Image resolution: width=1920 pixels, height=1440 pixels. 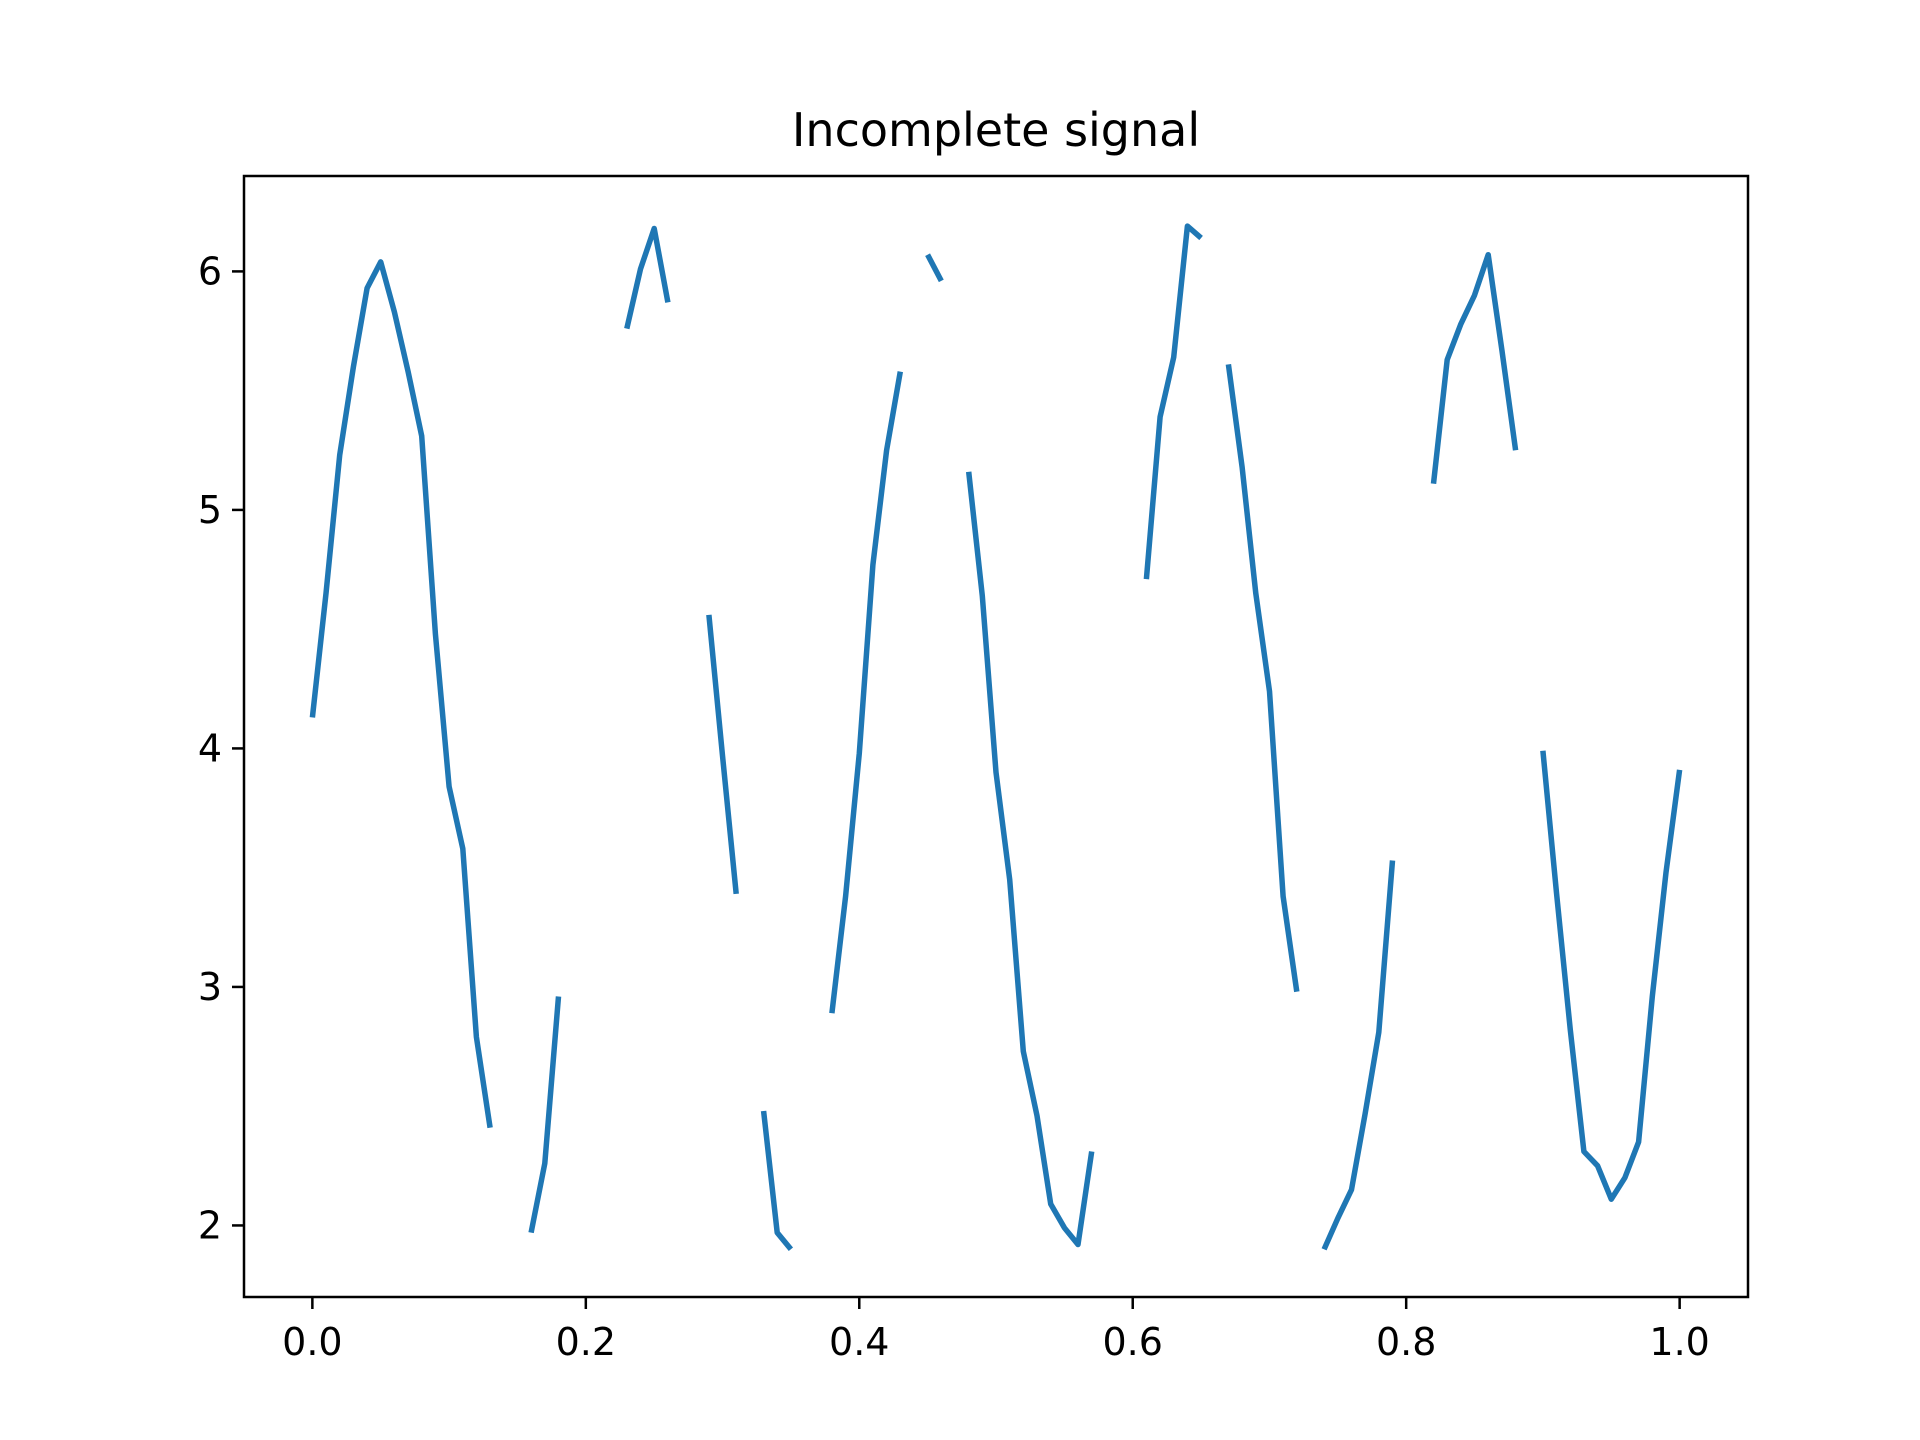 What do you see at coordinates (996, 1330) in the screenshot?
I see `x-axis: 0.0 0.2 0.4 0.6 0.8 1.0` at bounding box center [996, 1330].